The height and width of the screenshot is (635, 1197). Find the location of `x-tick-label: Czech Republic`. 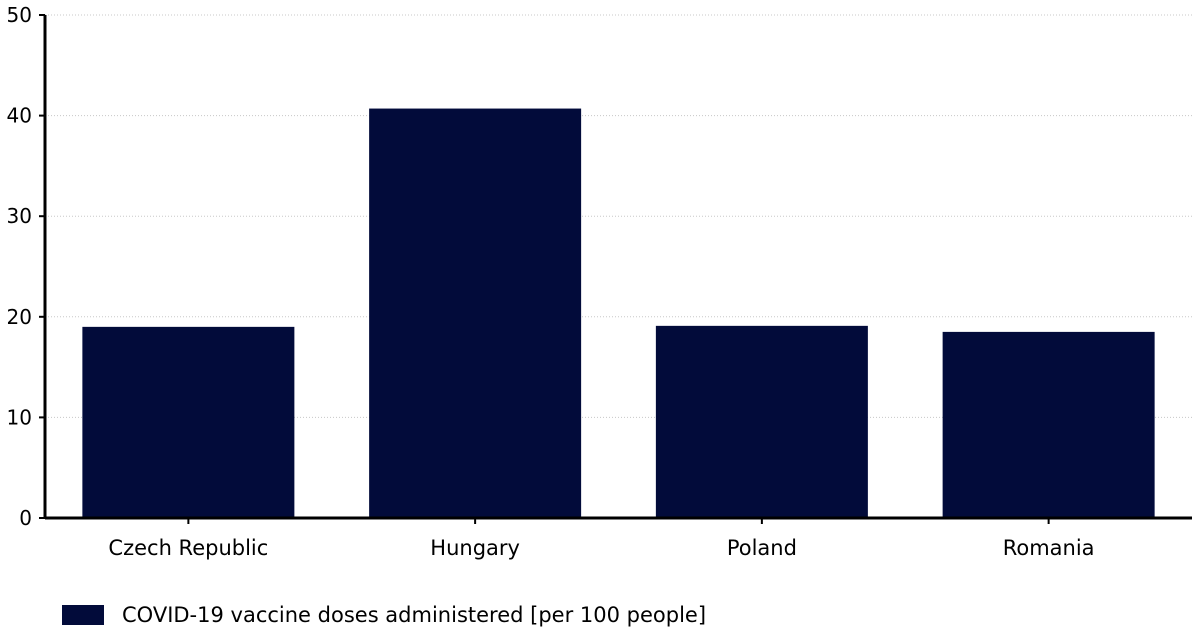

x-tick-label: Czech Republic is located at coordinates (188, 548).